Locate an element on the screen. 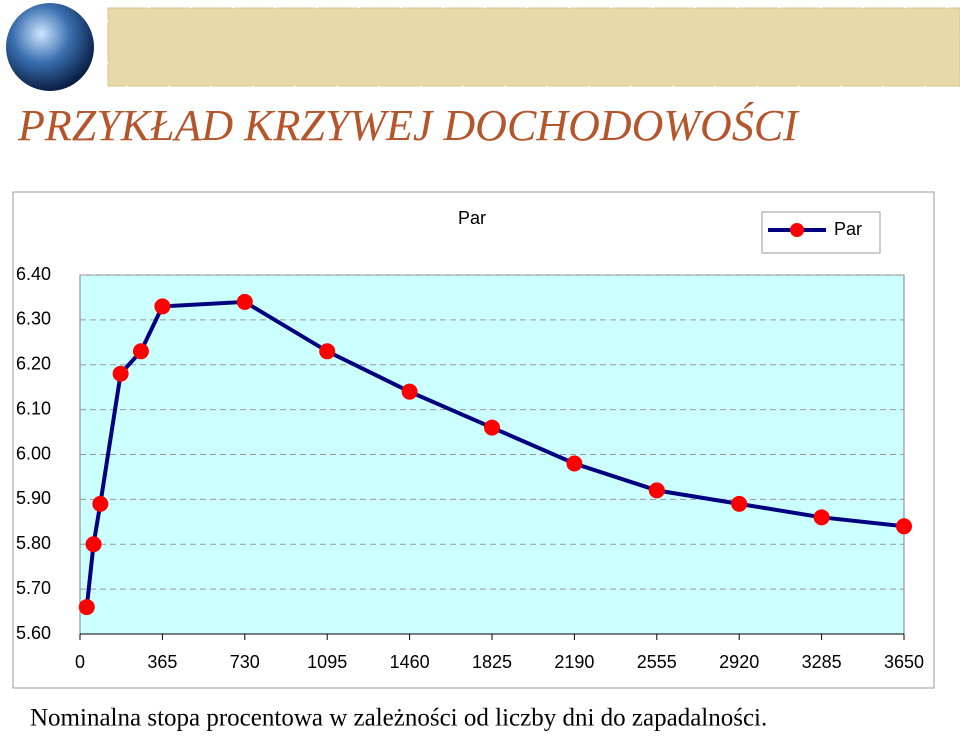  slide-title: PRZYKŁAD KRZYWEJ DOCHODOWOŚCI is located at coordinates (408, 125).